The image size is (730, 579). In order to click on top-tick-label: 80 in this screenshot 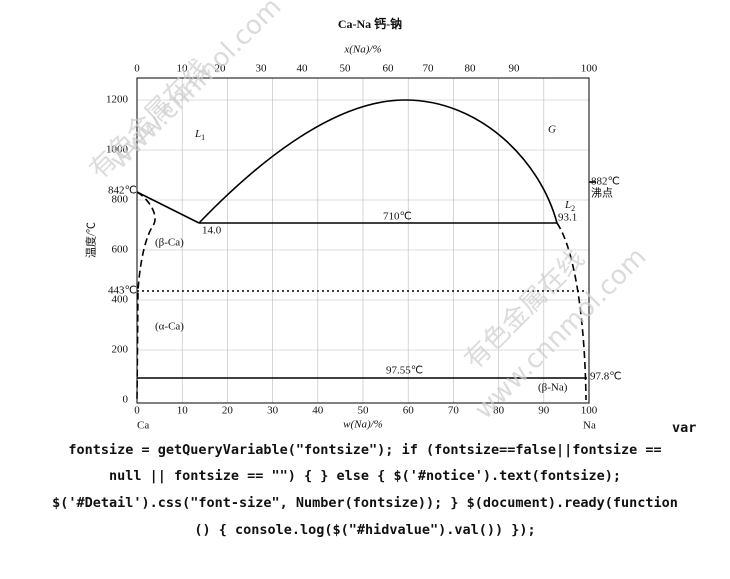, I will do `click(471, 69)`.